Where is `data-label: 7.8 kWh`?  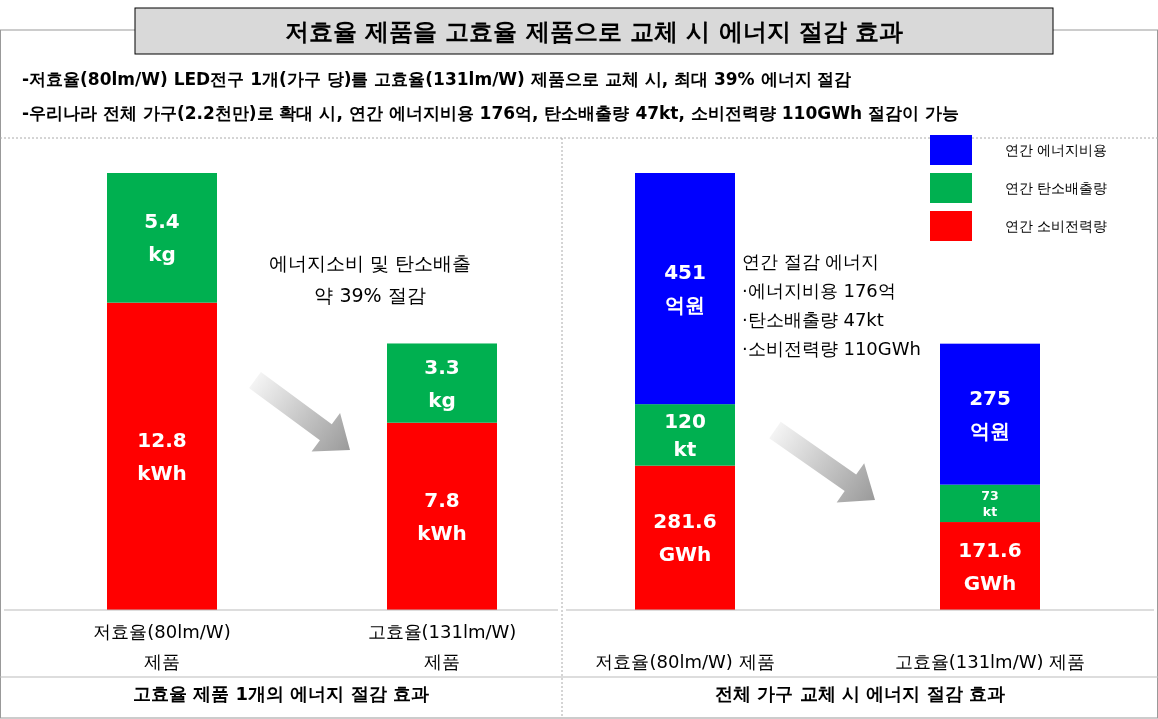
data-label: 7.8 kWh is located at coordinates (442, 516).